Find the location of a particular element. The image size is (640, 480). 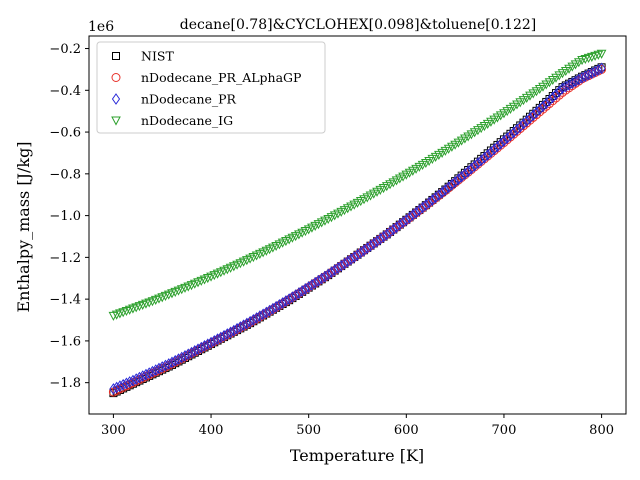

legend-item: nDodecane_PR_ALphaGP is located at coordinates (206, 77).